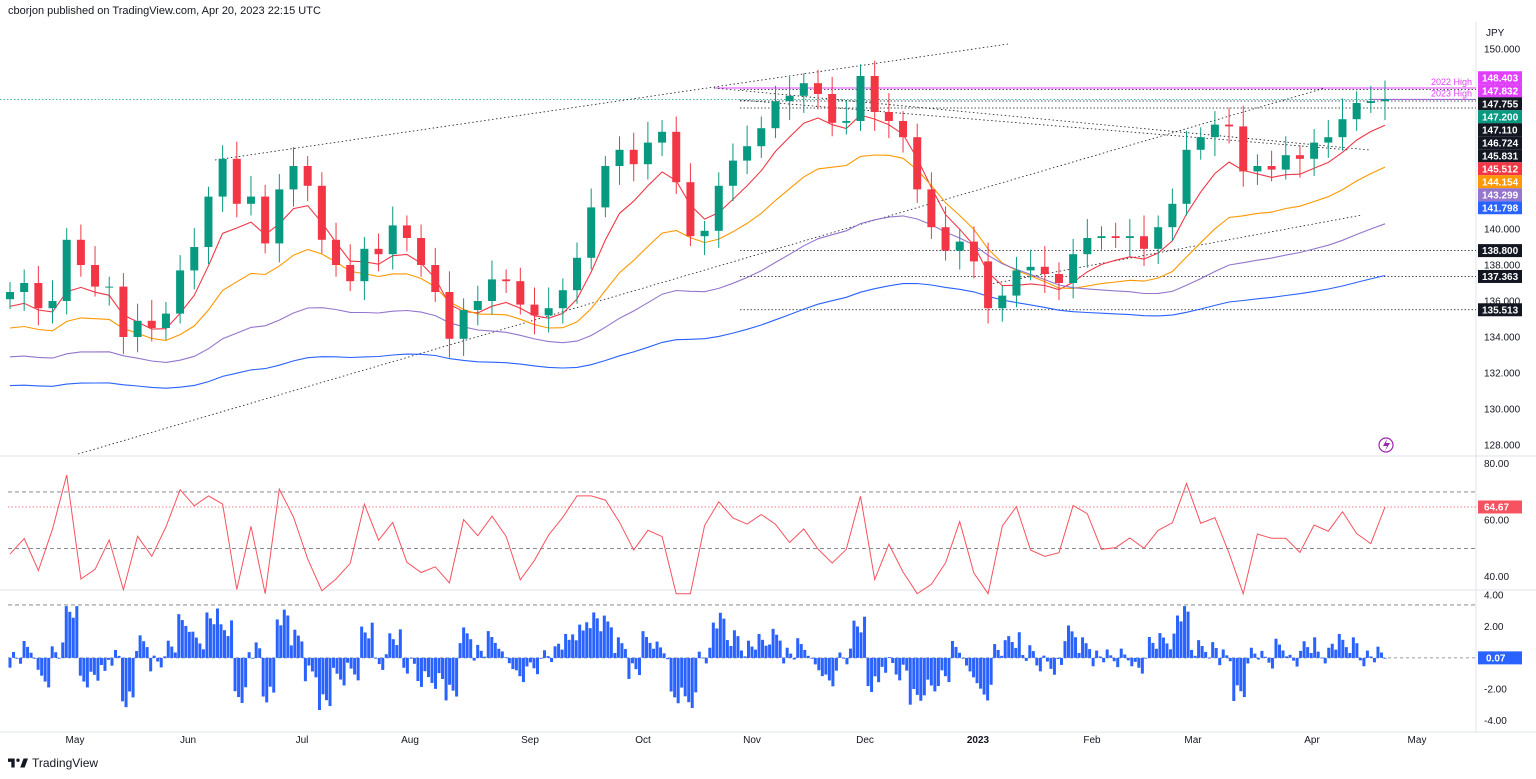  What do you see at coordinates (1386, 445) in the screenshot?
I see `event-flash-icon` at bounding box center [1386, 445].